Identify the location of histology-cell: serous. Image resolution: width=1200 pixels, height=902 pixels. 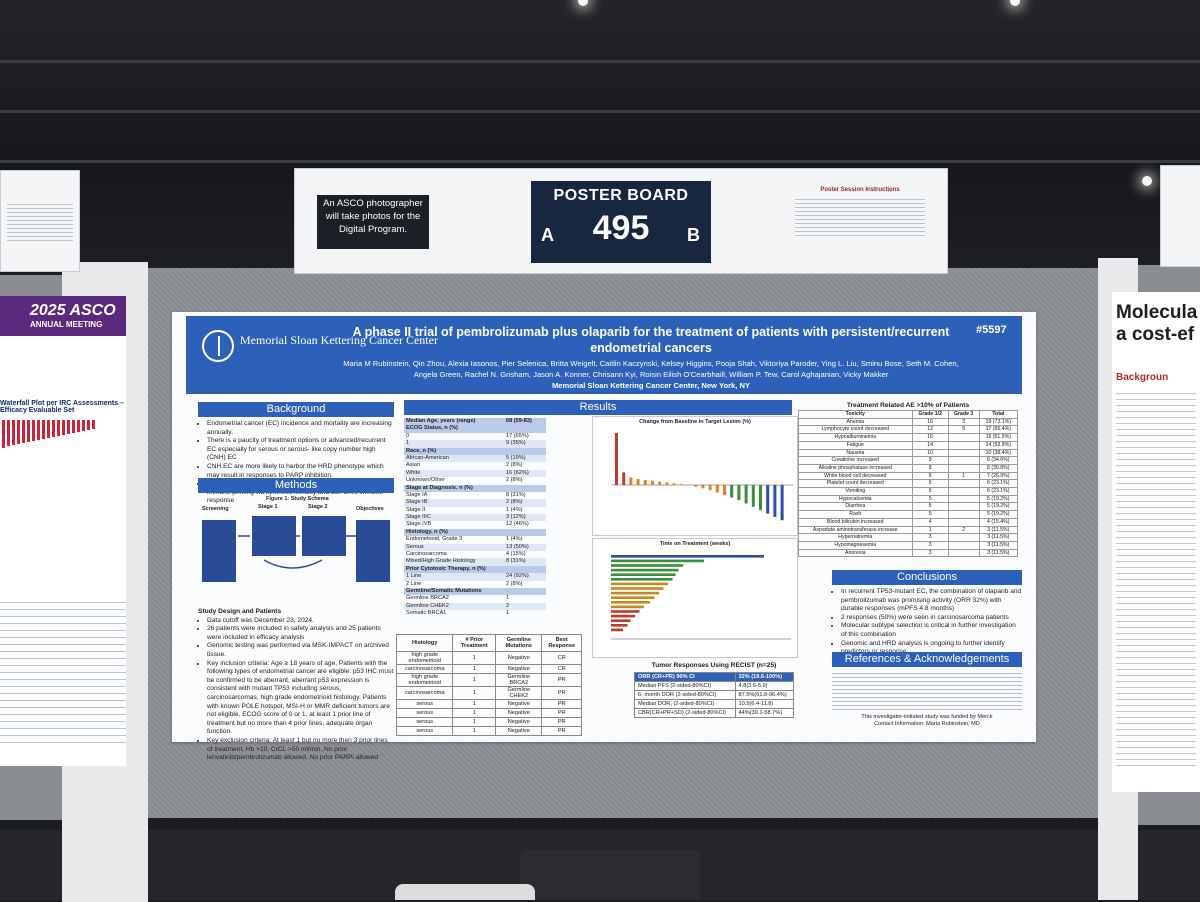
(424, 731).